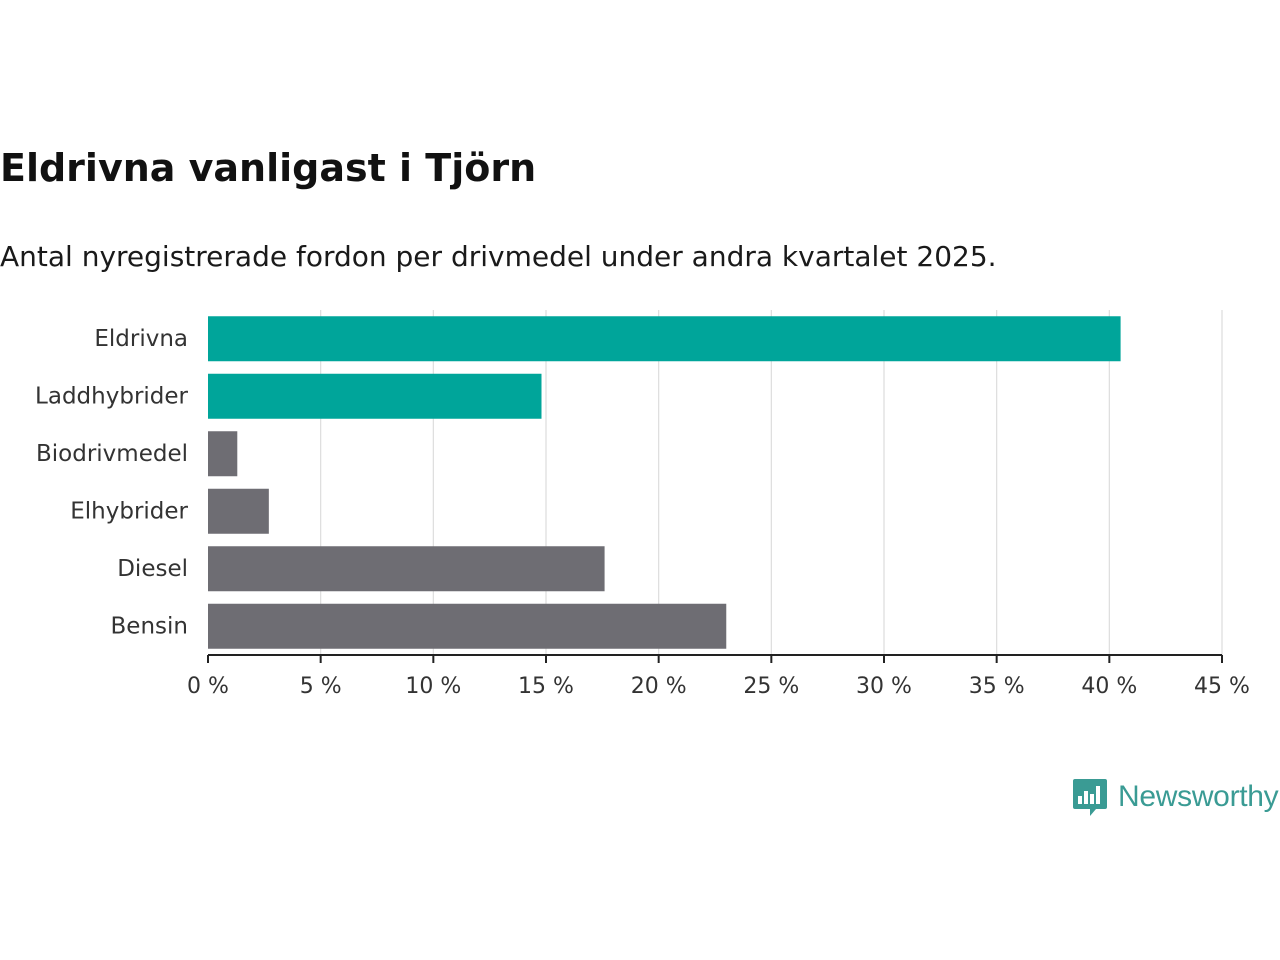 Image resolution: width=1280 pixels, height=960 pixels. What do you see at coordinates (1090, 797) in the screenshot?
I see `bar-chart-speech-bubble-icon` at bounding box center [1090, 797].